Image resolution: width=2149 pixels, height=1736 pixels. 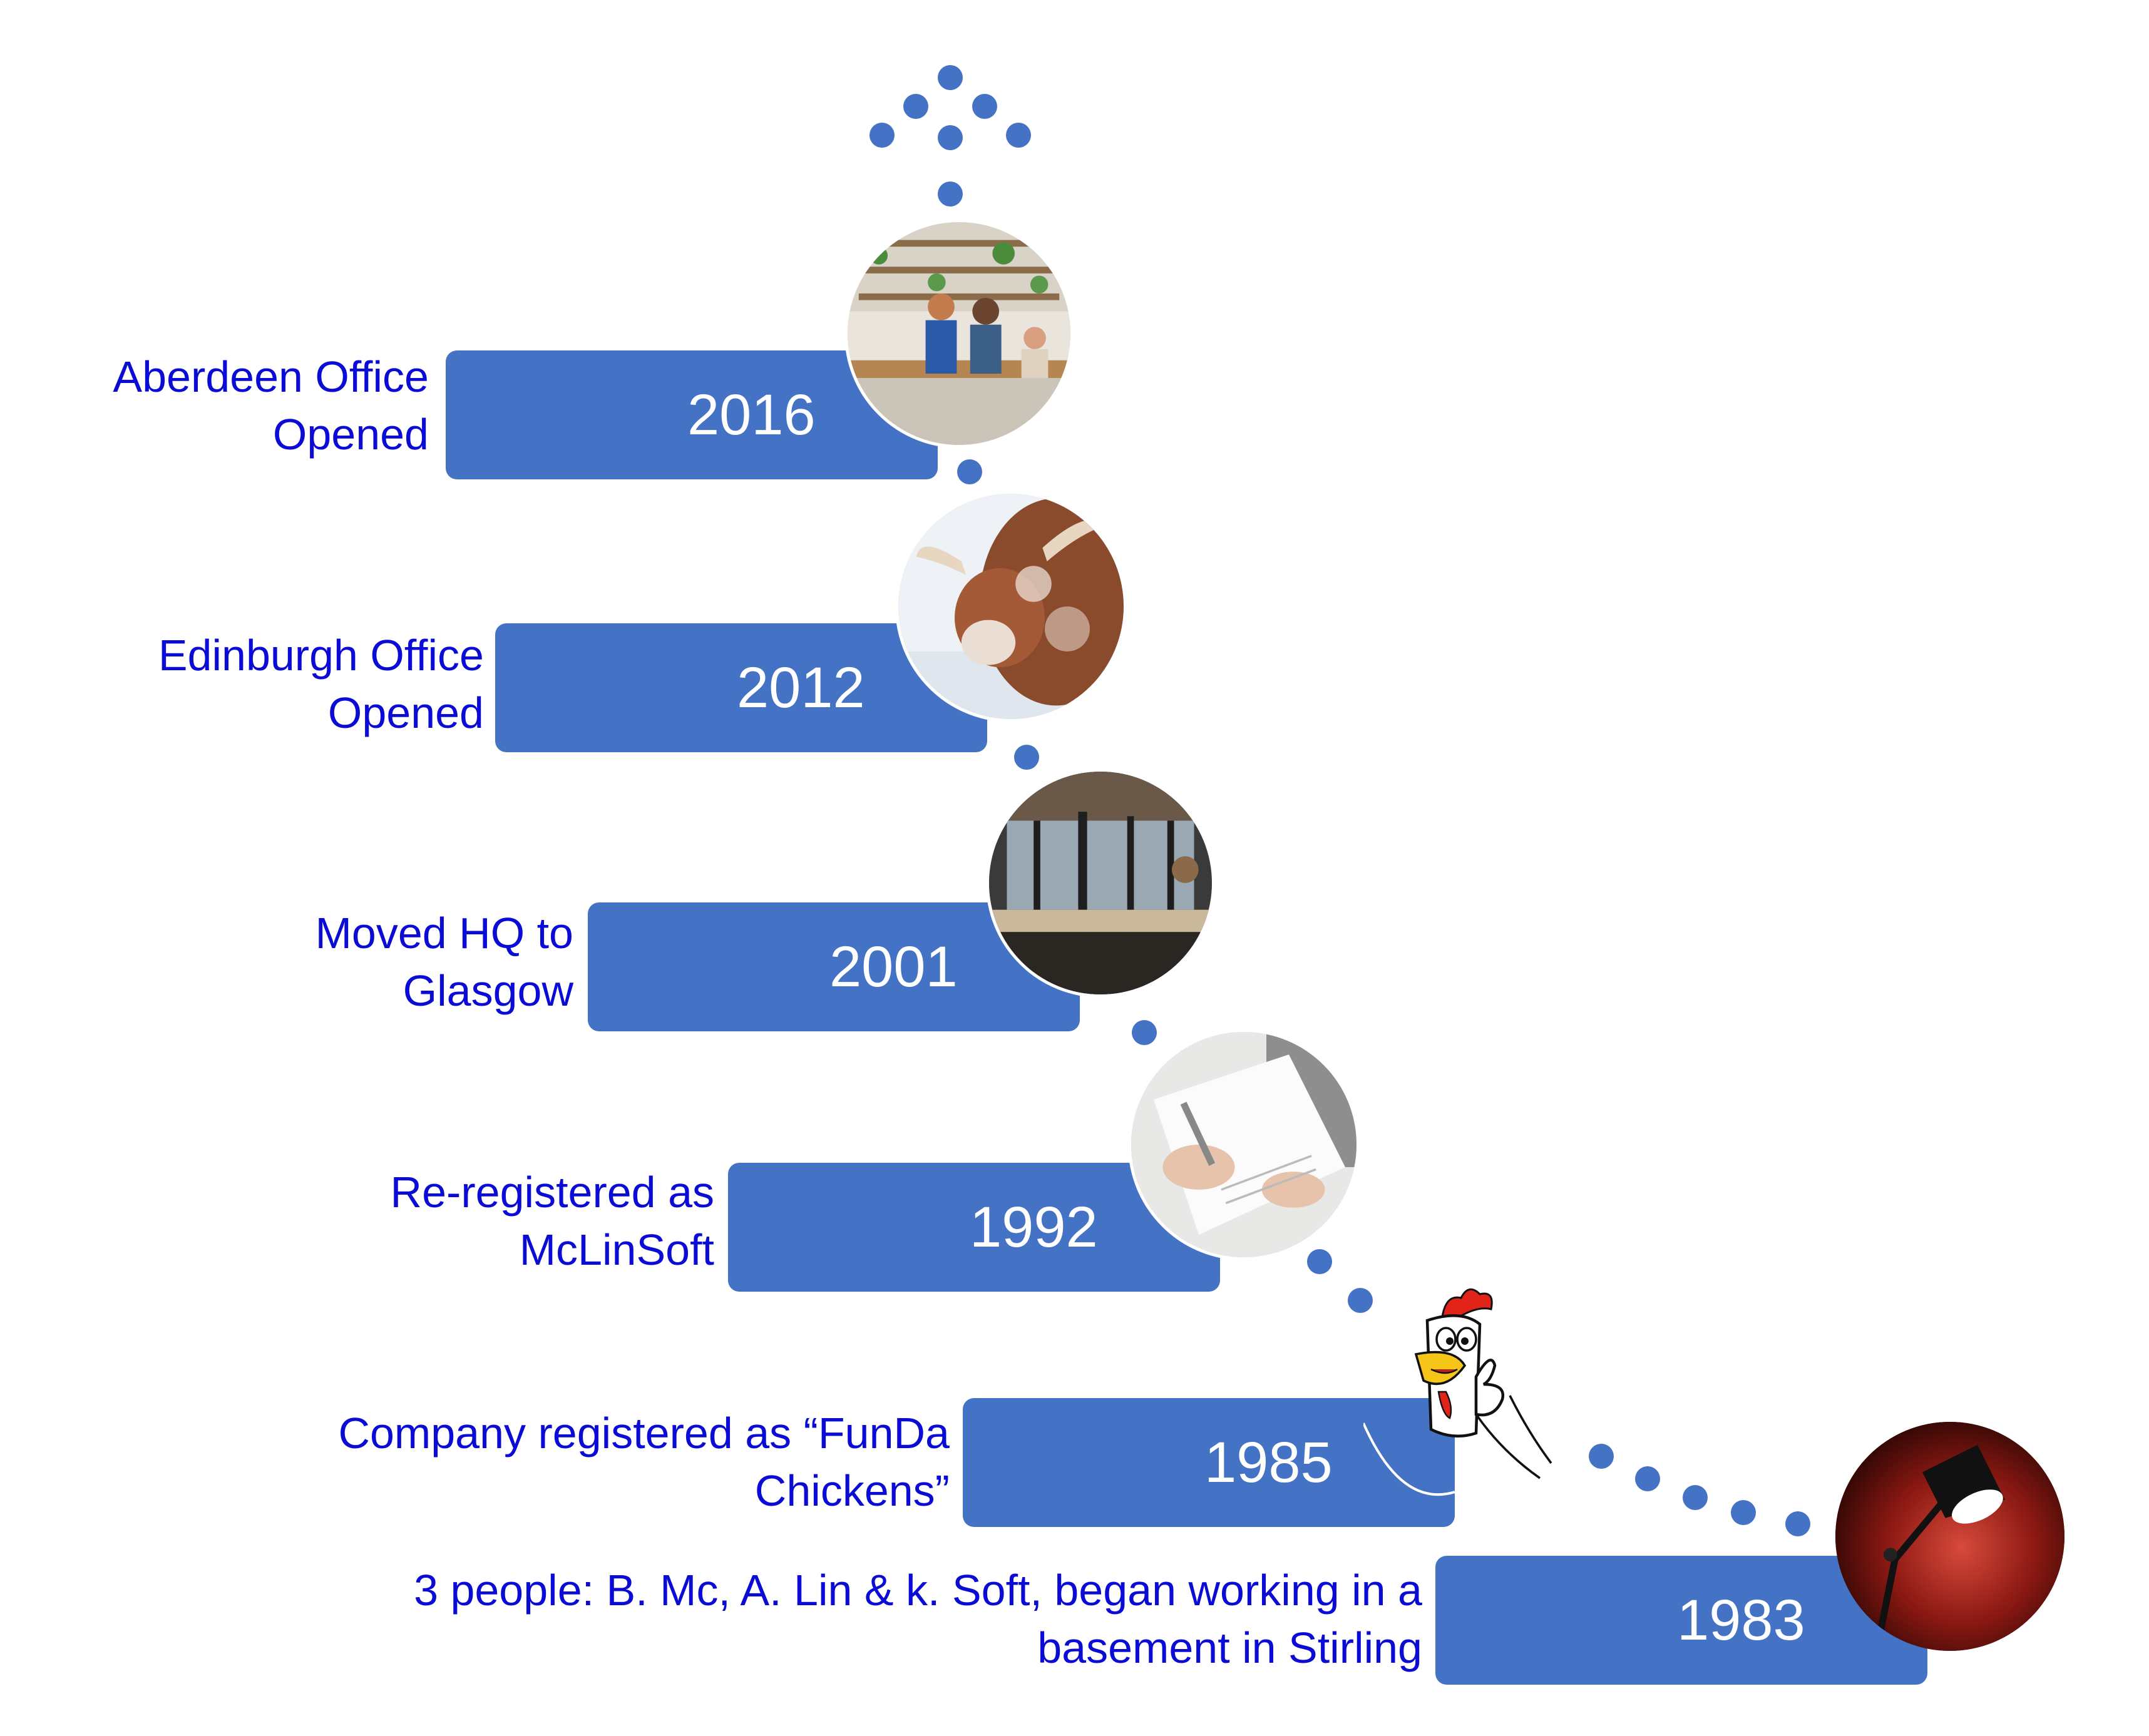 What do you see at coordinates (1268, 1462) in the screenshot?
I see `milestone-1985-year: 1985` at bounding box center [1268, 1462].